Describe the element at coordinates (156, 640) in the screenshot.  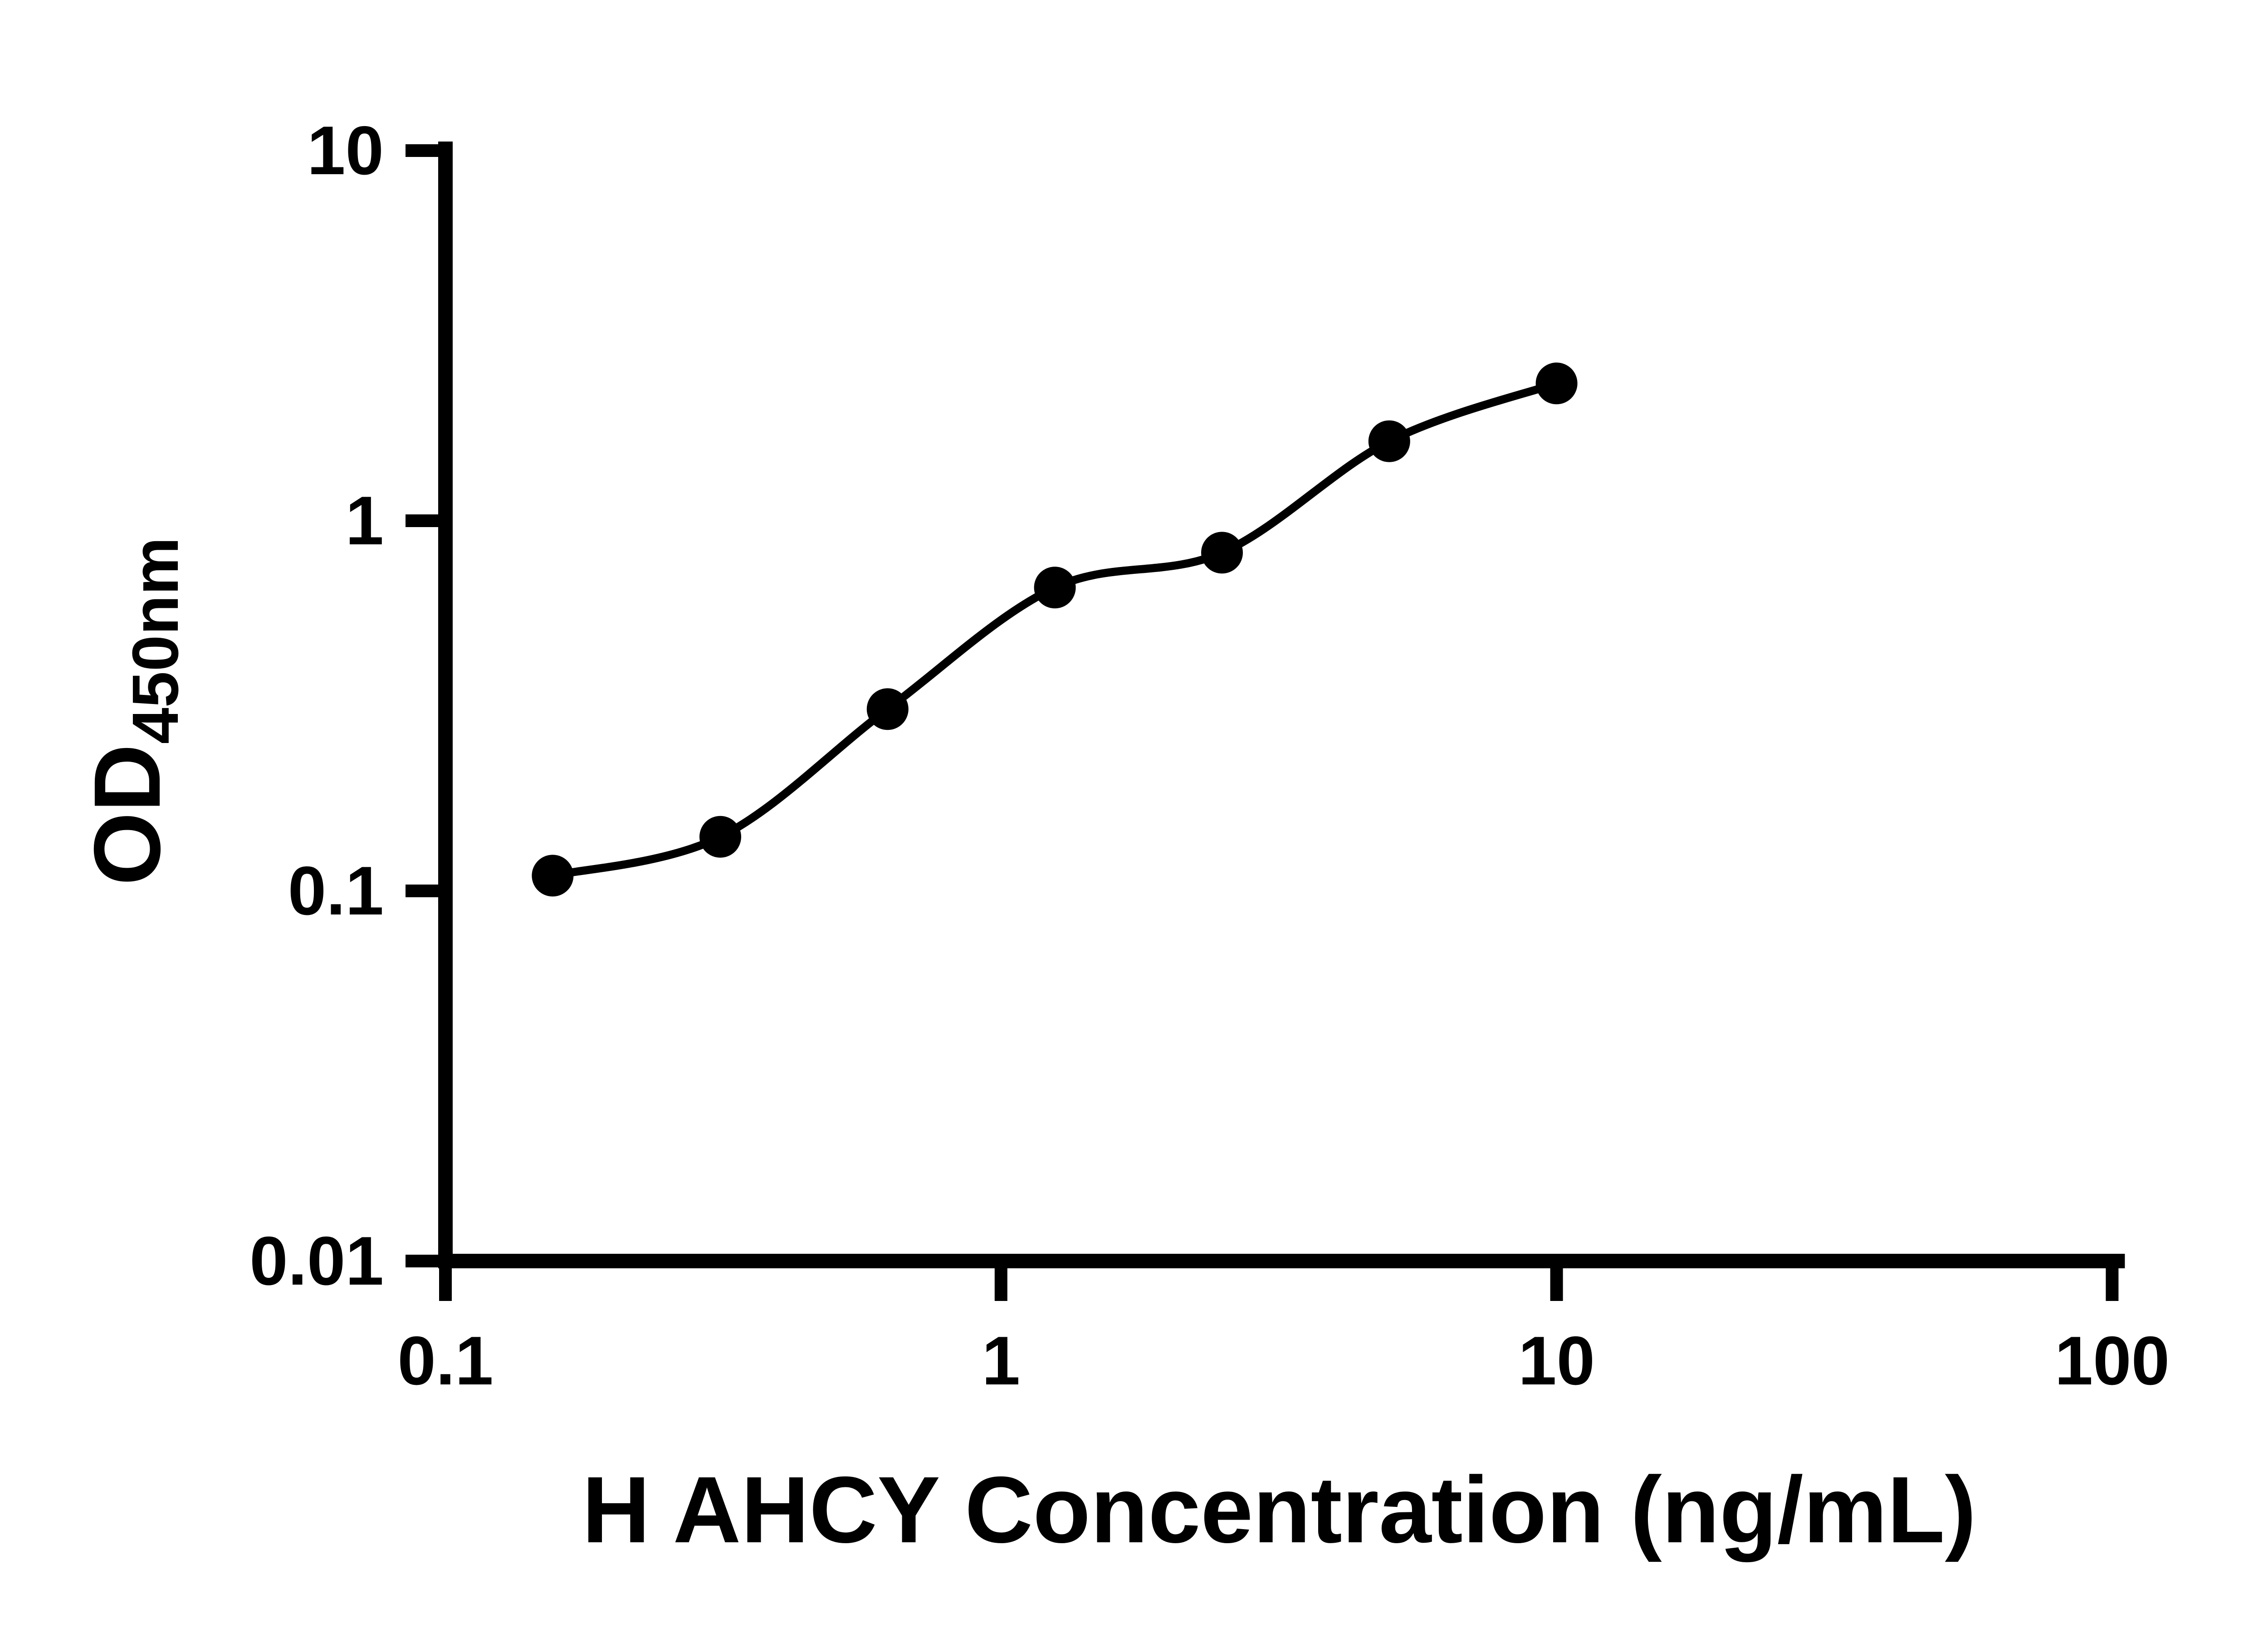
I see `y-axis-title-subscript: 450nm` at that location.